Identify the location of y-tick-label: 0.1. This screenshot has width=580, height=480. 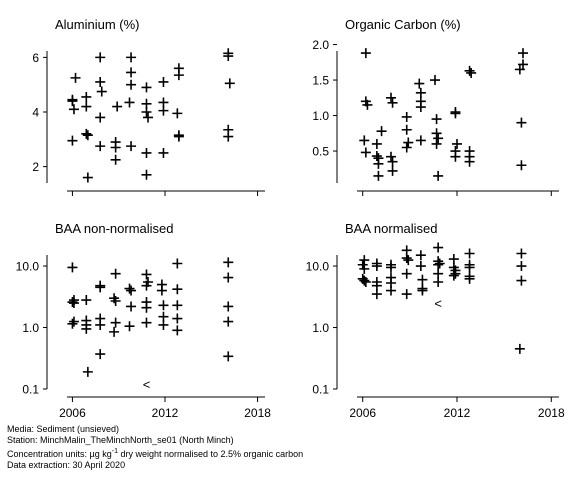
(30, 390).